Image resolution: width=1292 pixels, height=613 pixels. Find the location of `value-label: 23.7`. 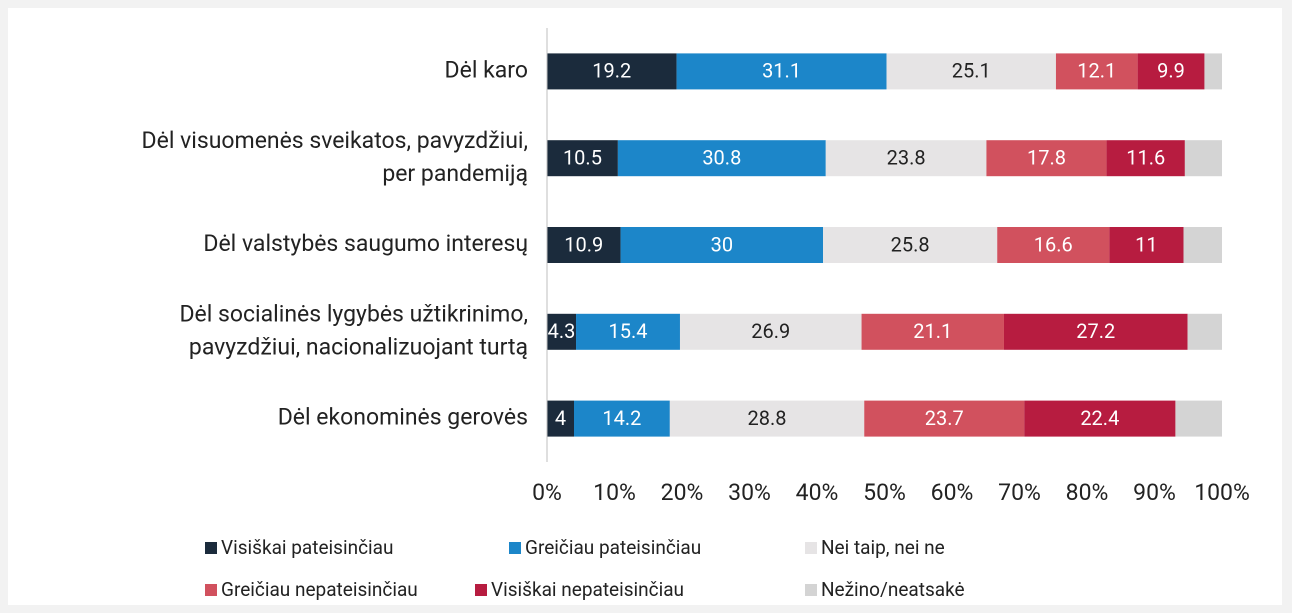

value-label: 23.7 is located at coordinates (944, 418).